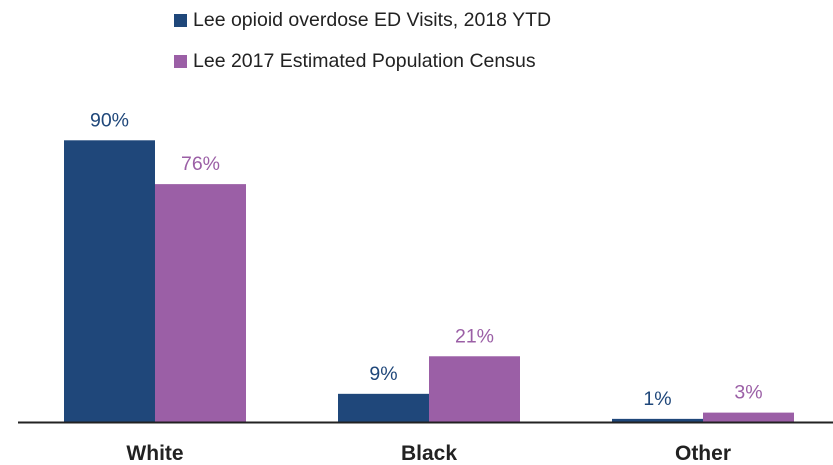  I want to click on bar-white-s1, so click(200, 303).